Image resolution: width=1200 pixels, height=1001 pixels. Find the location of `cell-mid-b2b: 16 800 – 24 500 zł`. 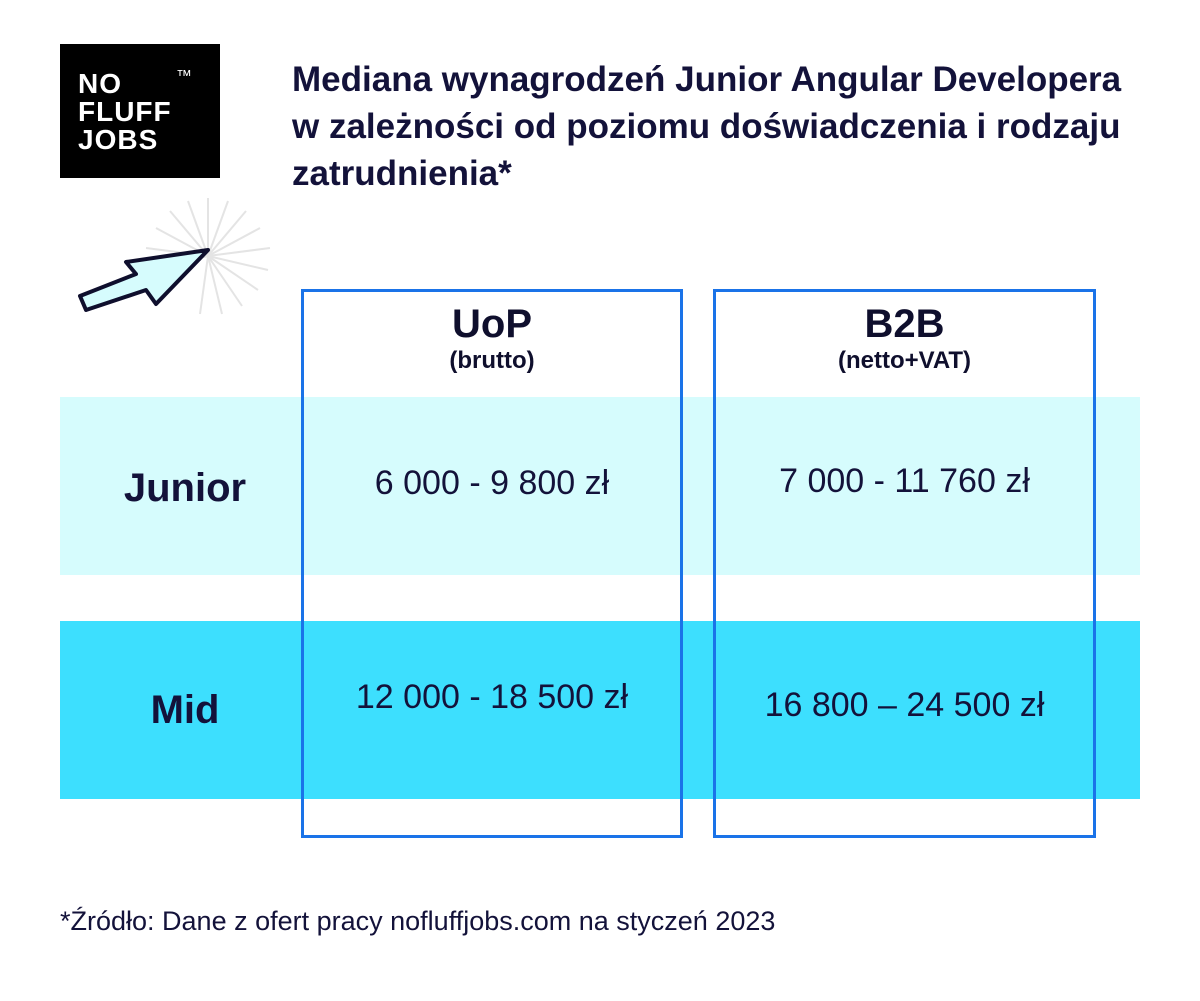

cell-mid-b2b: 16 800 – 24 500 zł is located at coordinates (904, 705).